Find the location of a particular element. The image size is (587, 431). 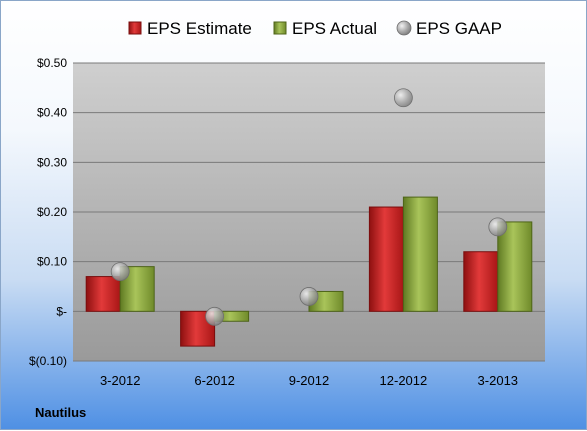

legend: EPS Estimate EPS Actual EPS GAAP is located at coordinates (315, 28).